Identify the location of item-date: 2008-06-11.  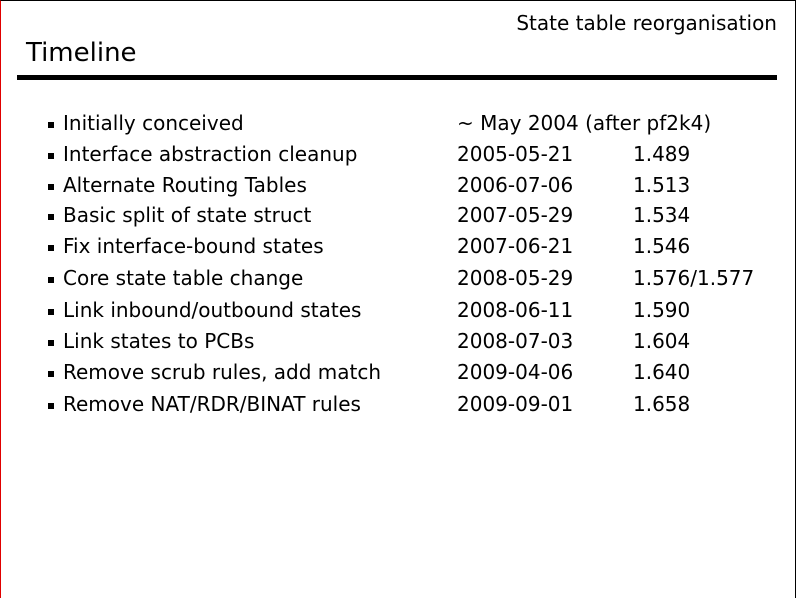
(515, 310).